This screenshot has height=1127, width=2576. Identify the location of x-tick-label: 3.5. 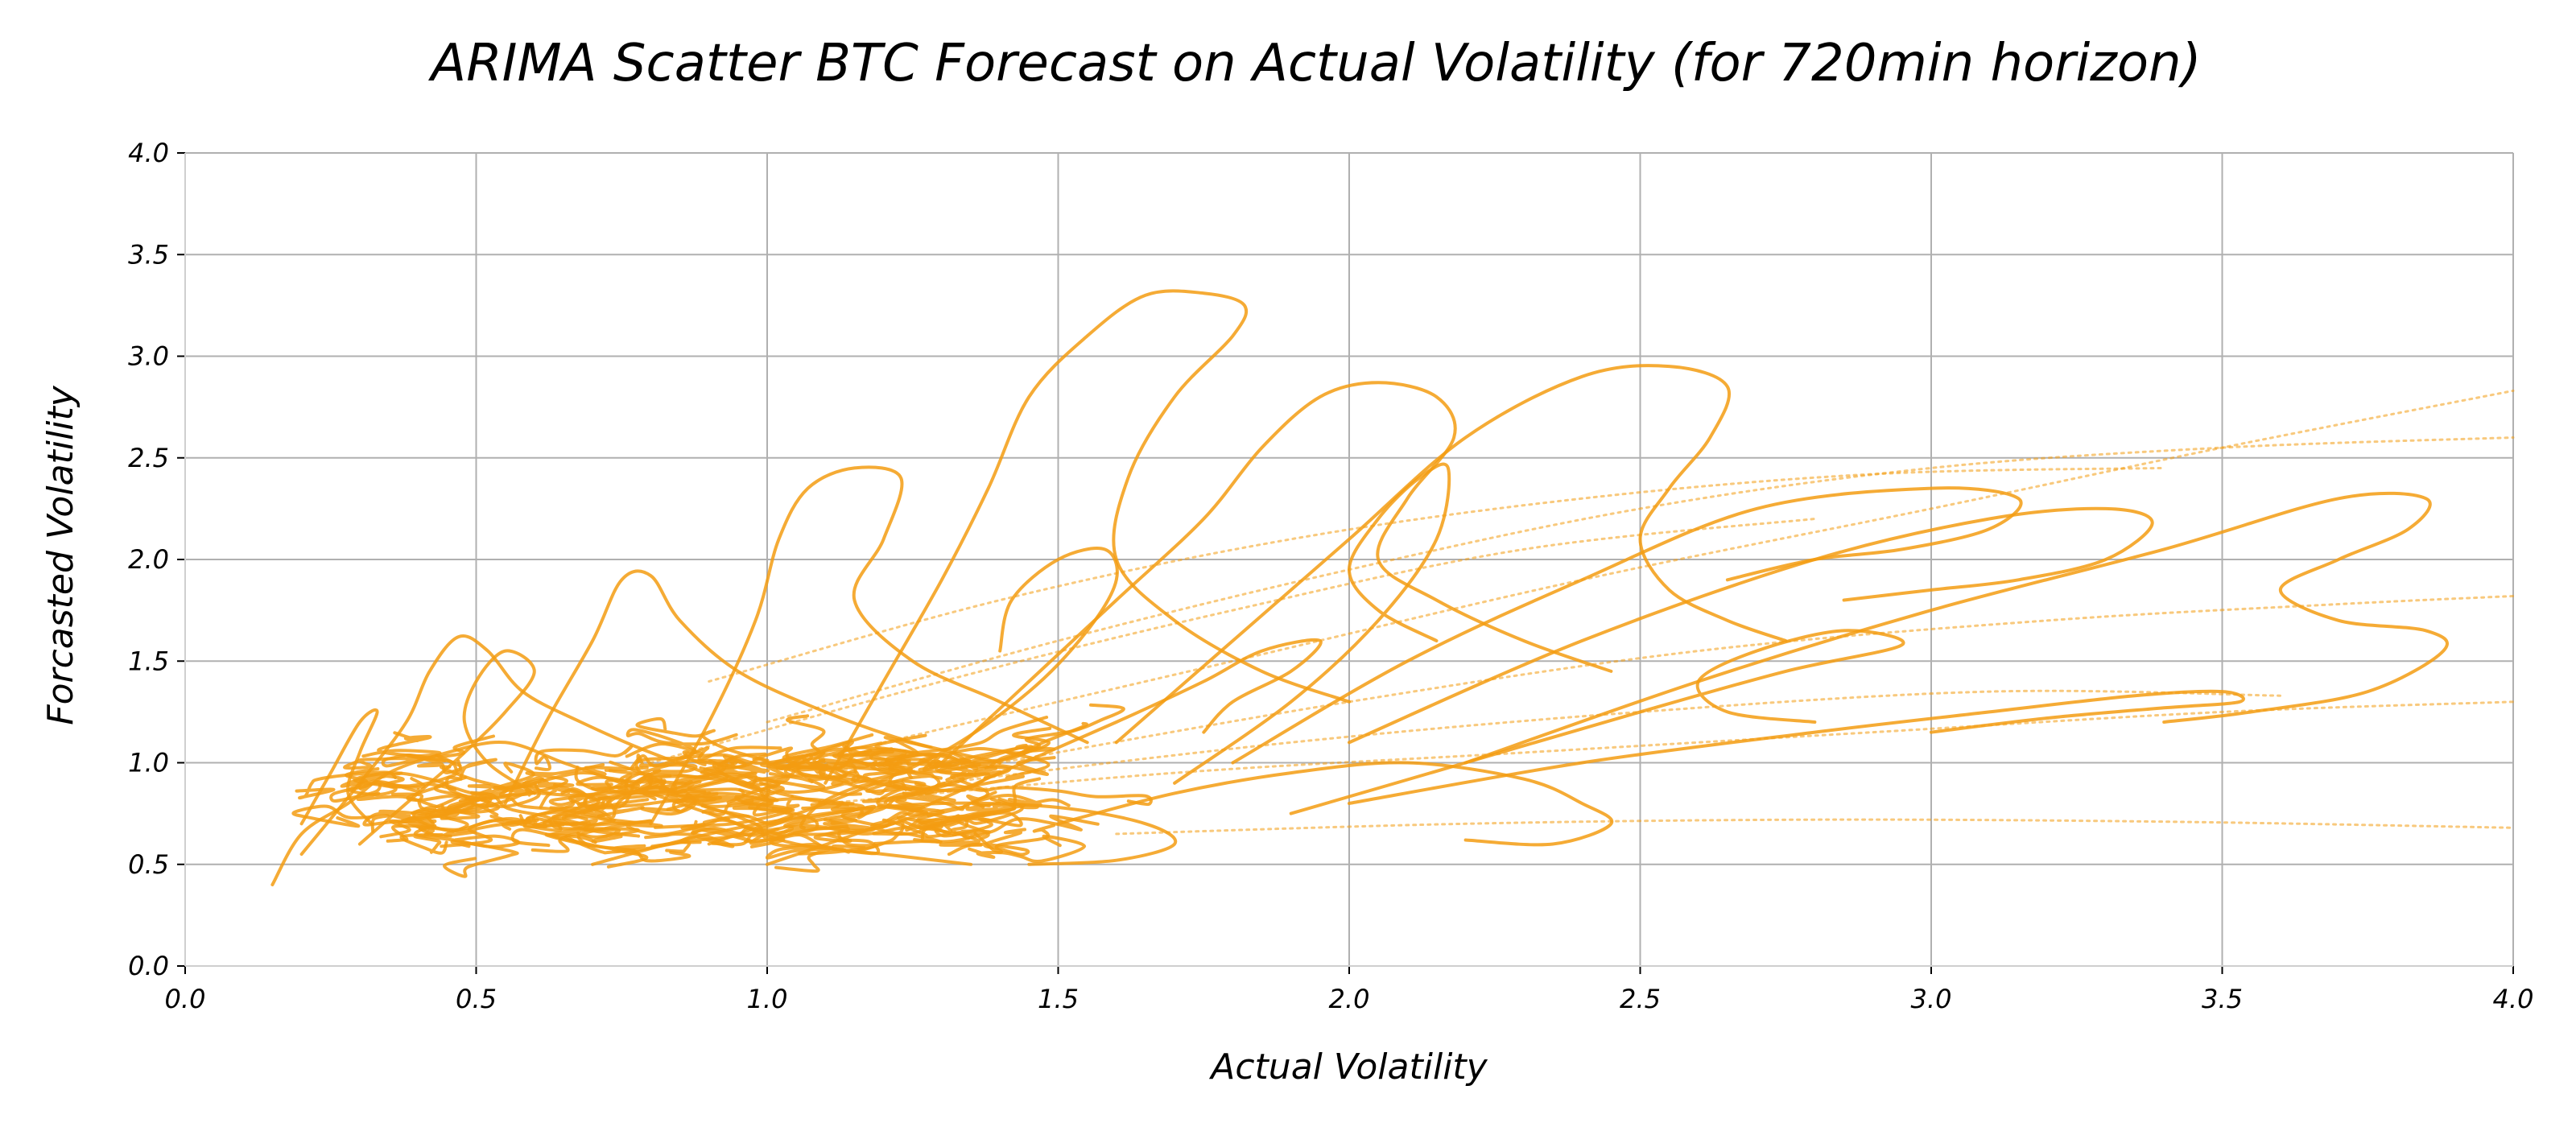
(2222, 999).